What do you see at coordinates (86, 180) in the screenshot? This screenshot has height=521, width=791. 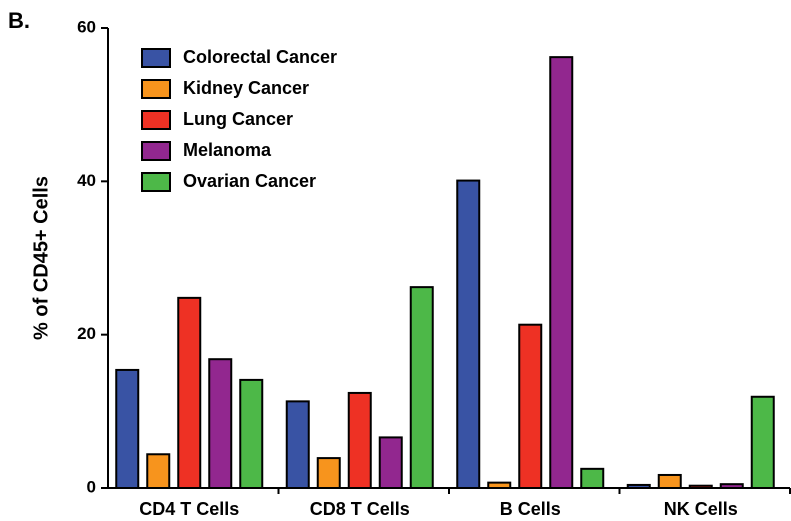 I see `y-tick-label: 40` at bounding box center [86, 180].